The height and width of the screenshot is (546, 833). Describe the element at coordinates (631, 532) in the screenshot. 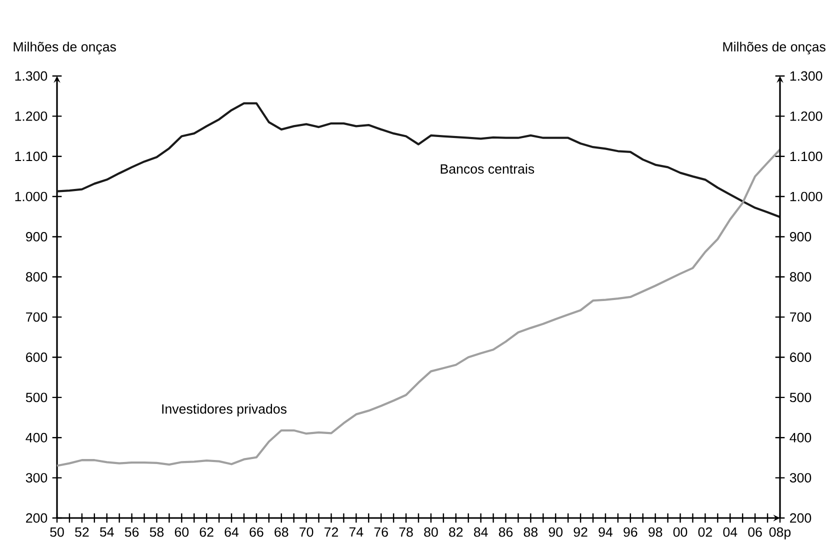

I see `x-tick-label: 96` at that location.